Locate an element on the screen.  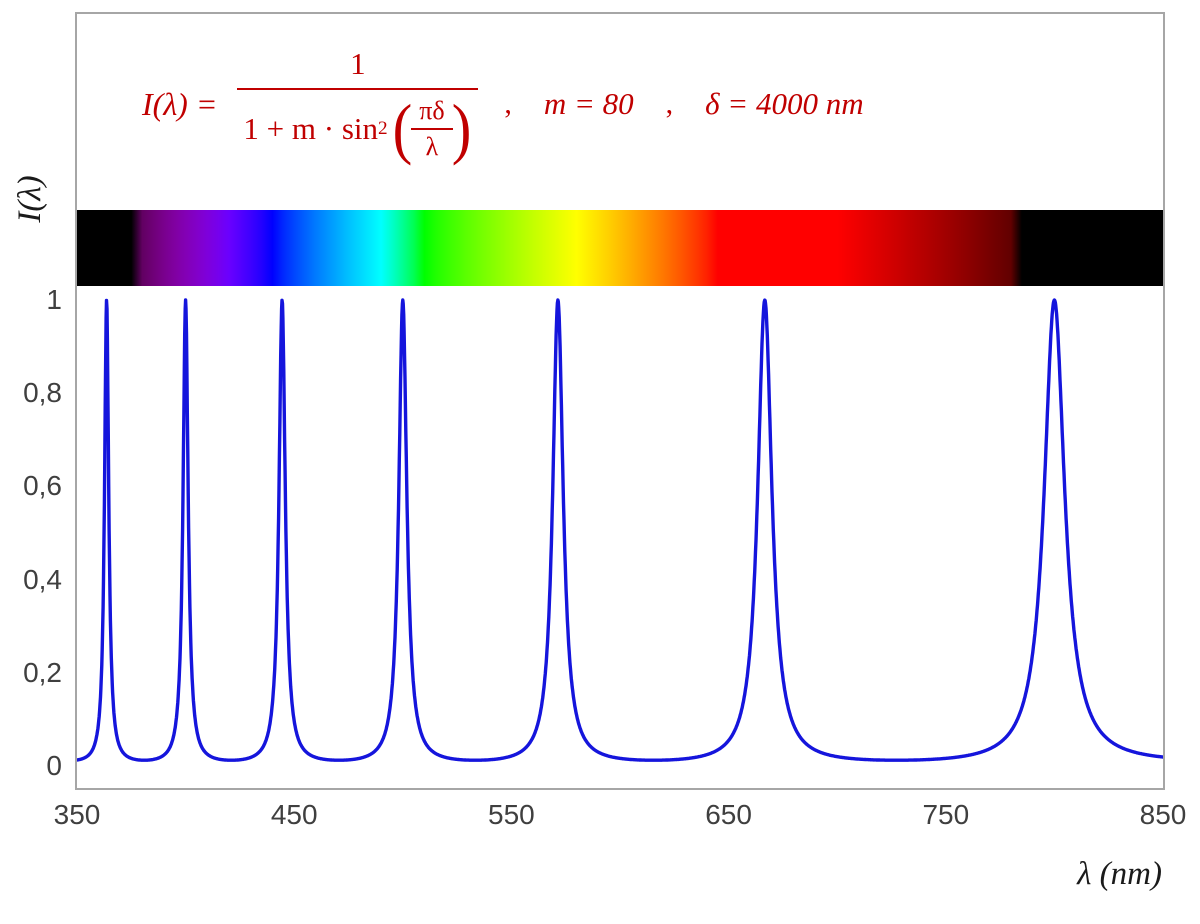
x-tick-label: 350 is located at coordinates (77, 814).